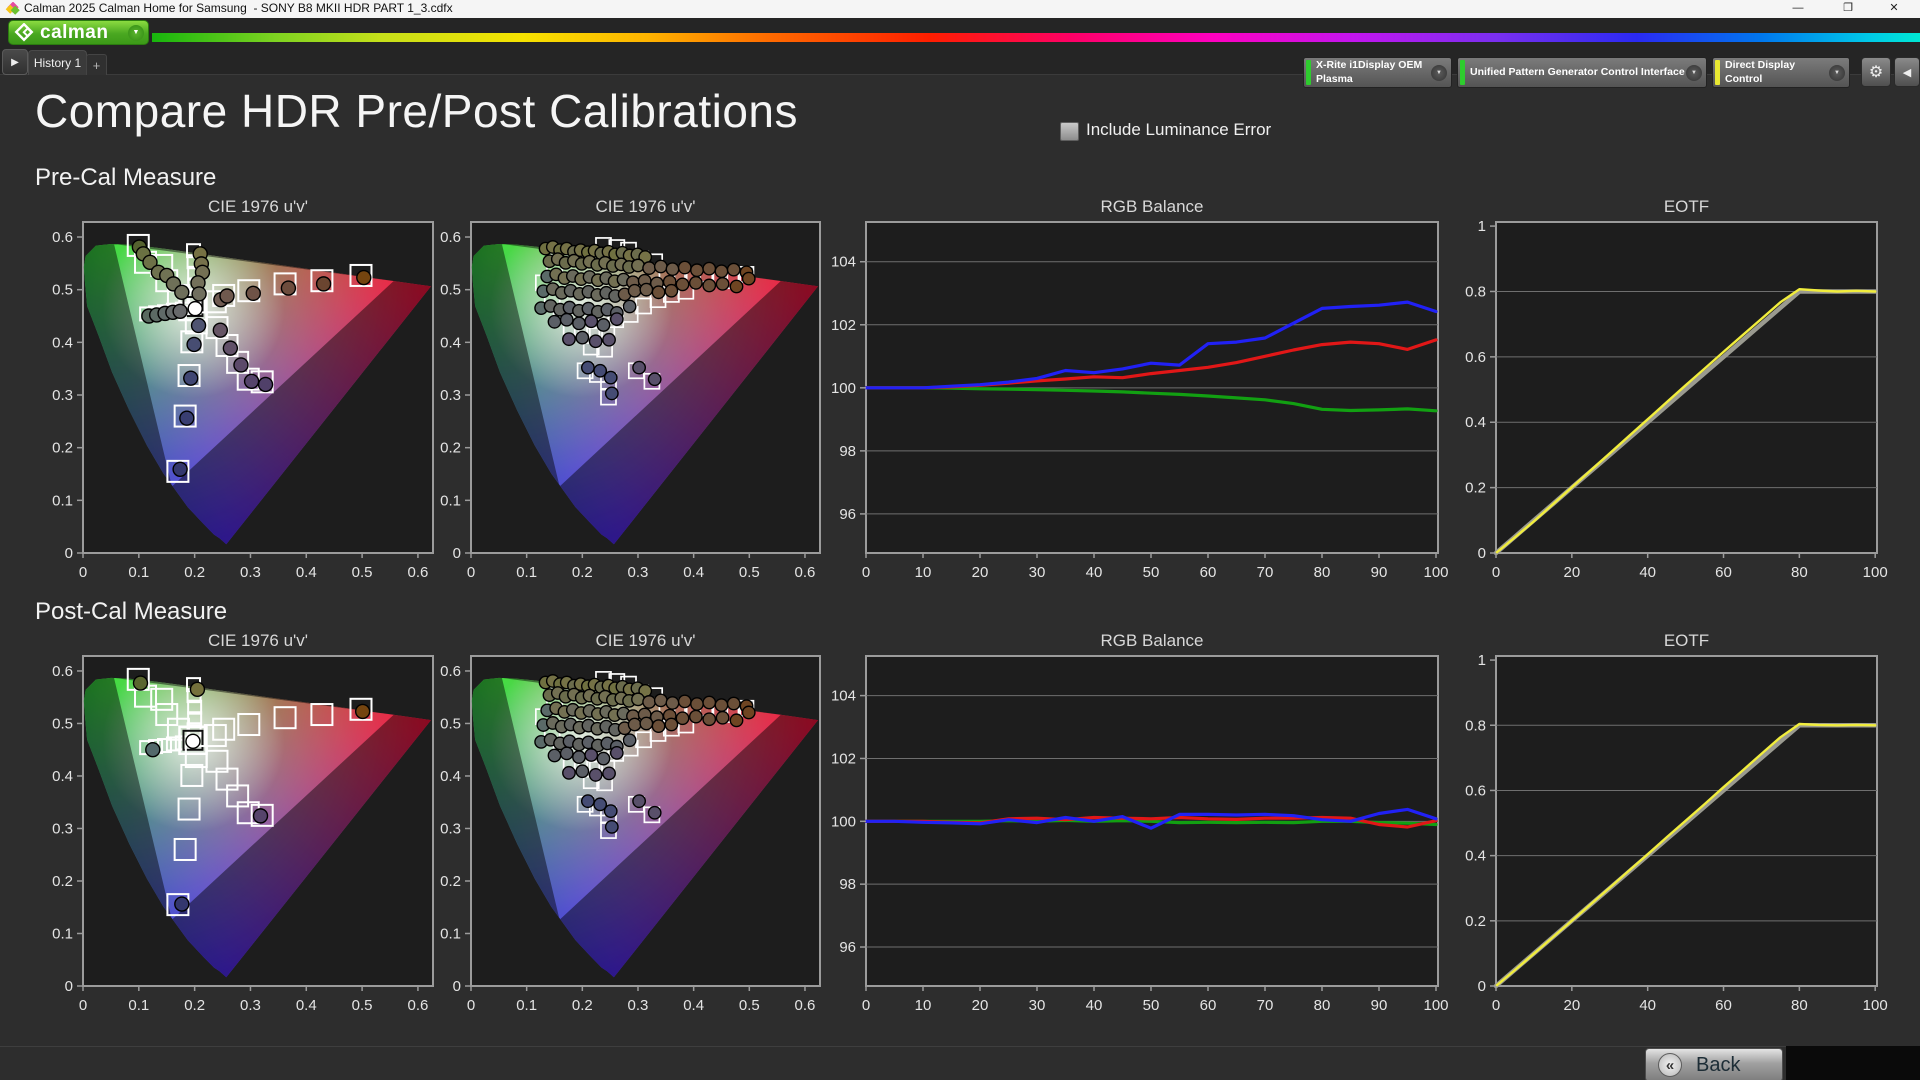 This screenshot has height=1080, width=1920. What do you see at coordinates (57, 62) in the screenshot?
I see `tab-history: History 1` at bounding box center [57, 62].